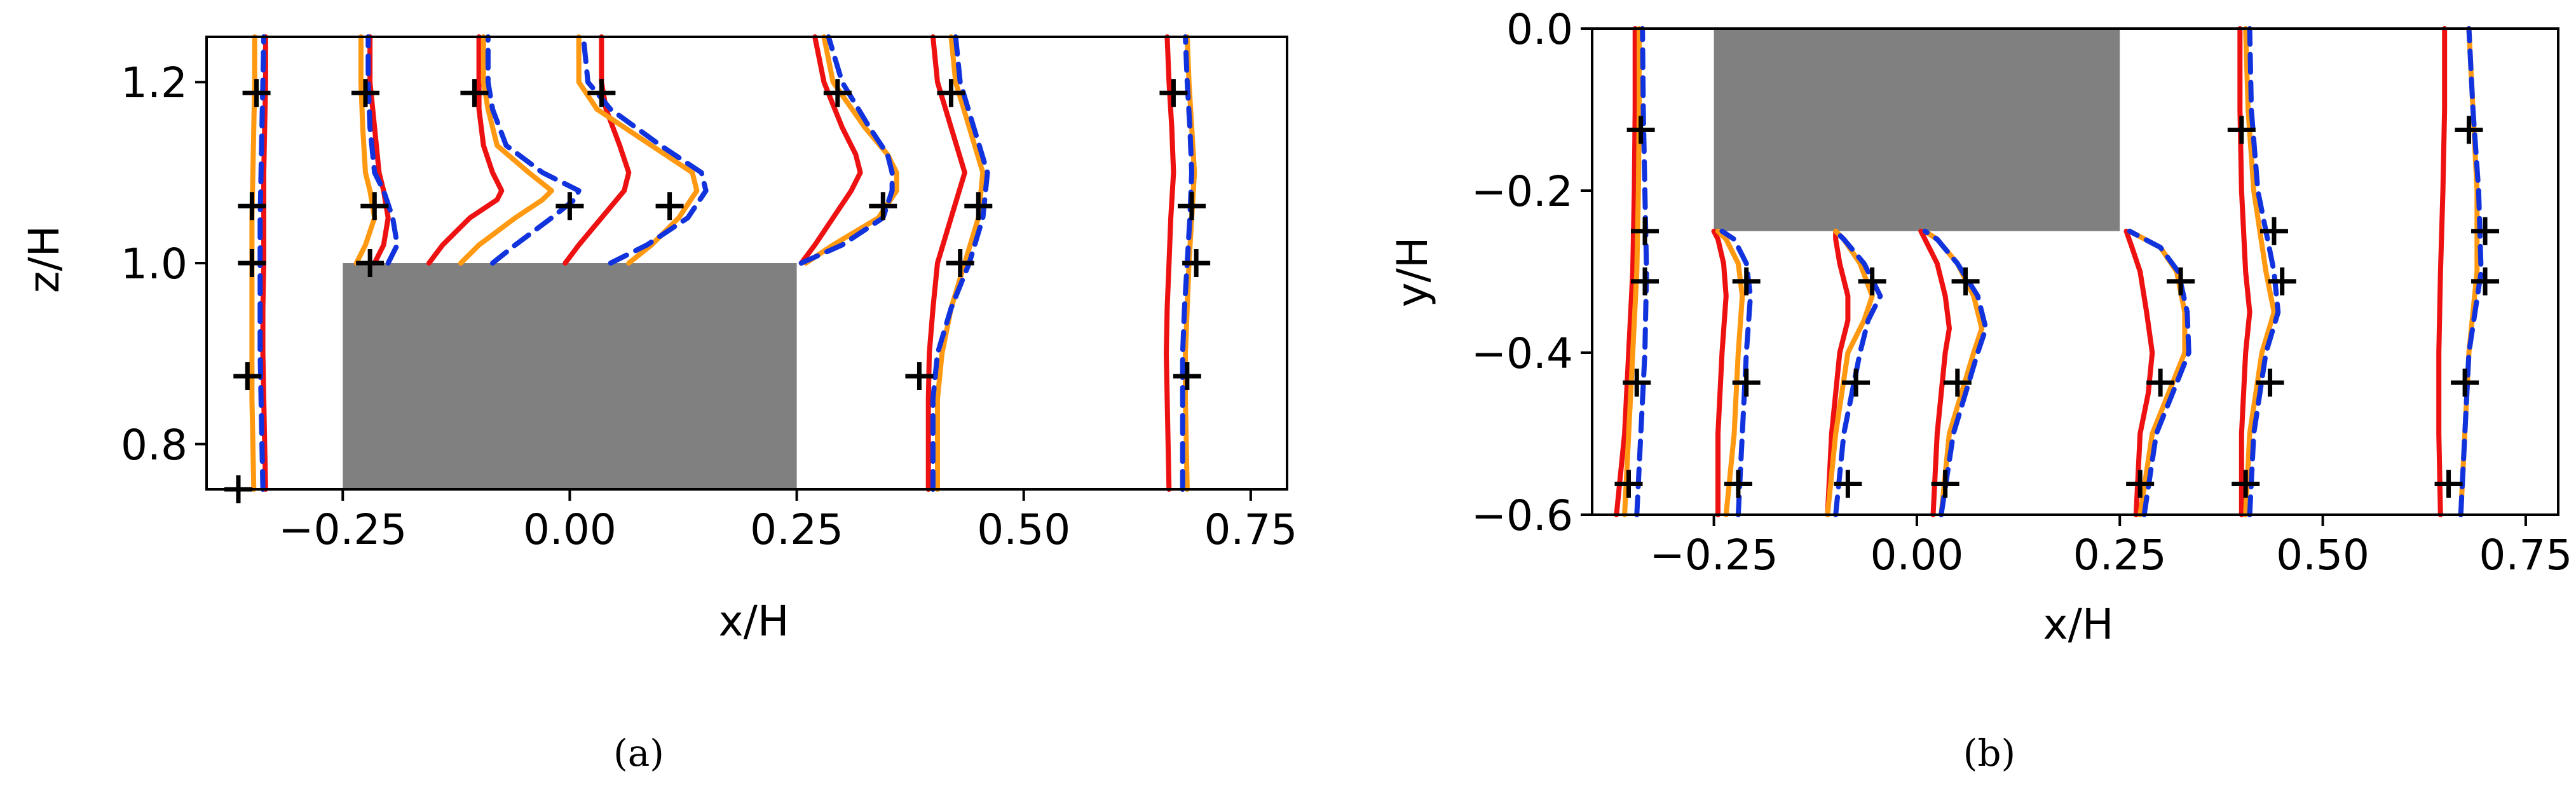  Describe the element at coordinates (2120, 555) in the screenshot. I see `panel-b-x-tick-label: 0.25` at that location.